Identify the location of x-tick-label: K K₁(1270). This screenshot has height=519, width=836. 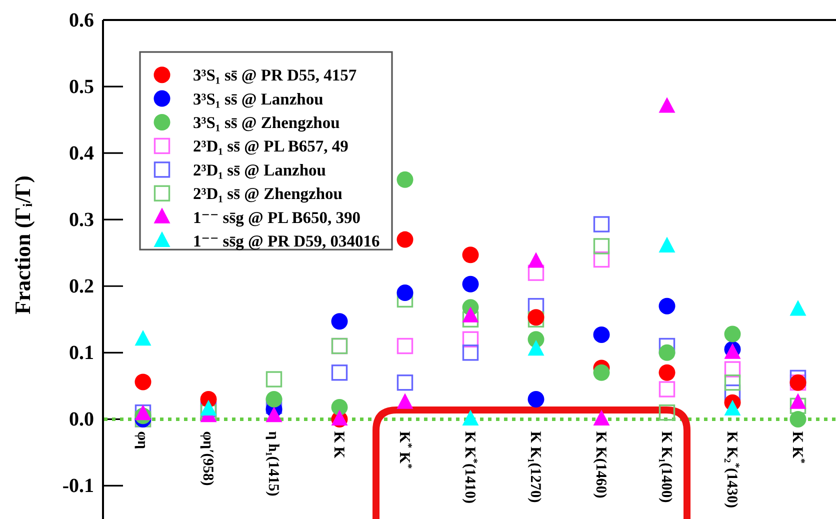
(534, 467).